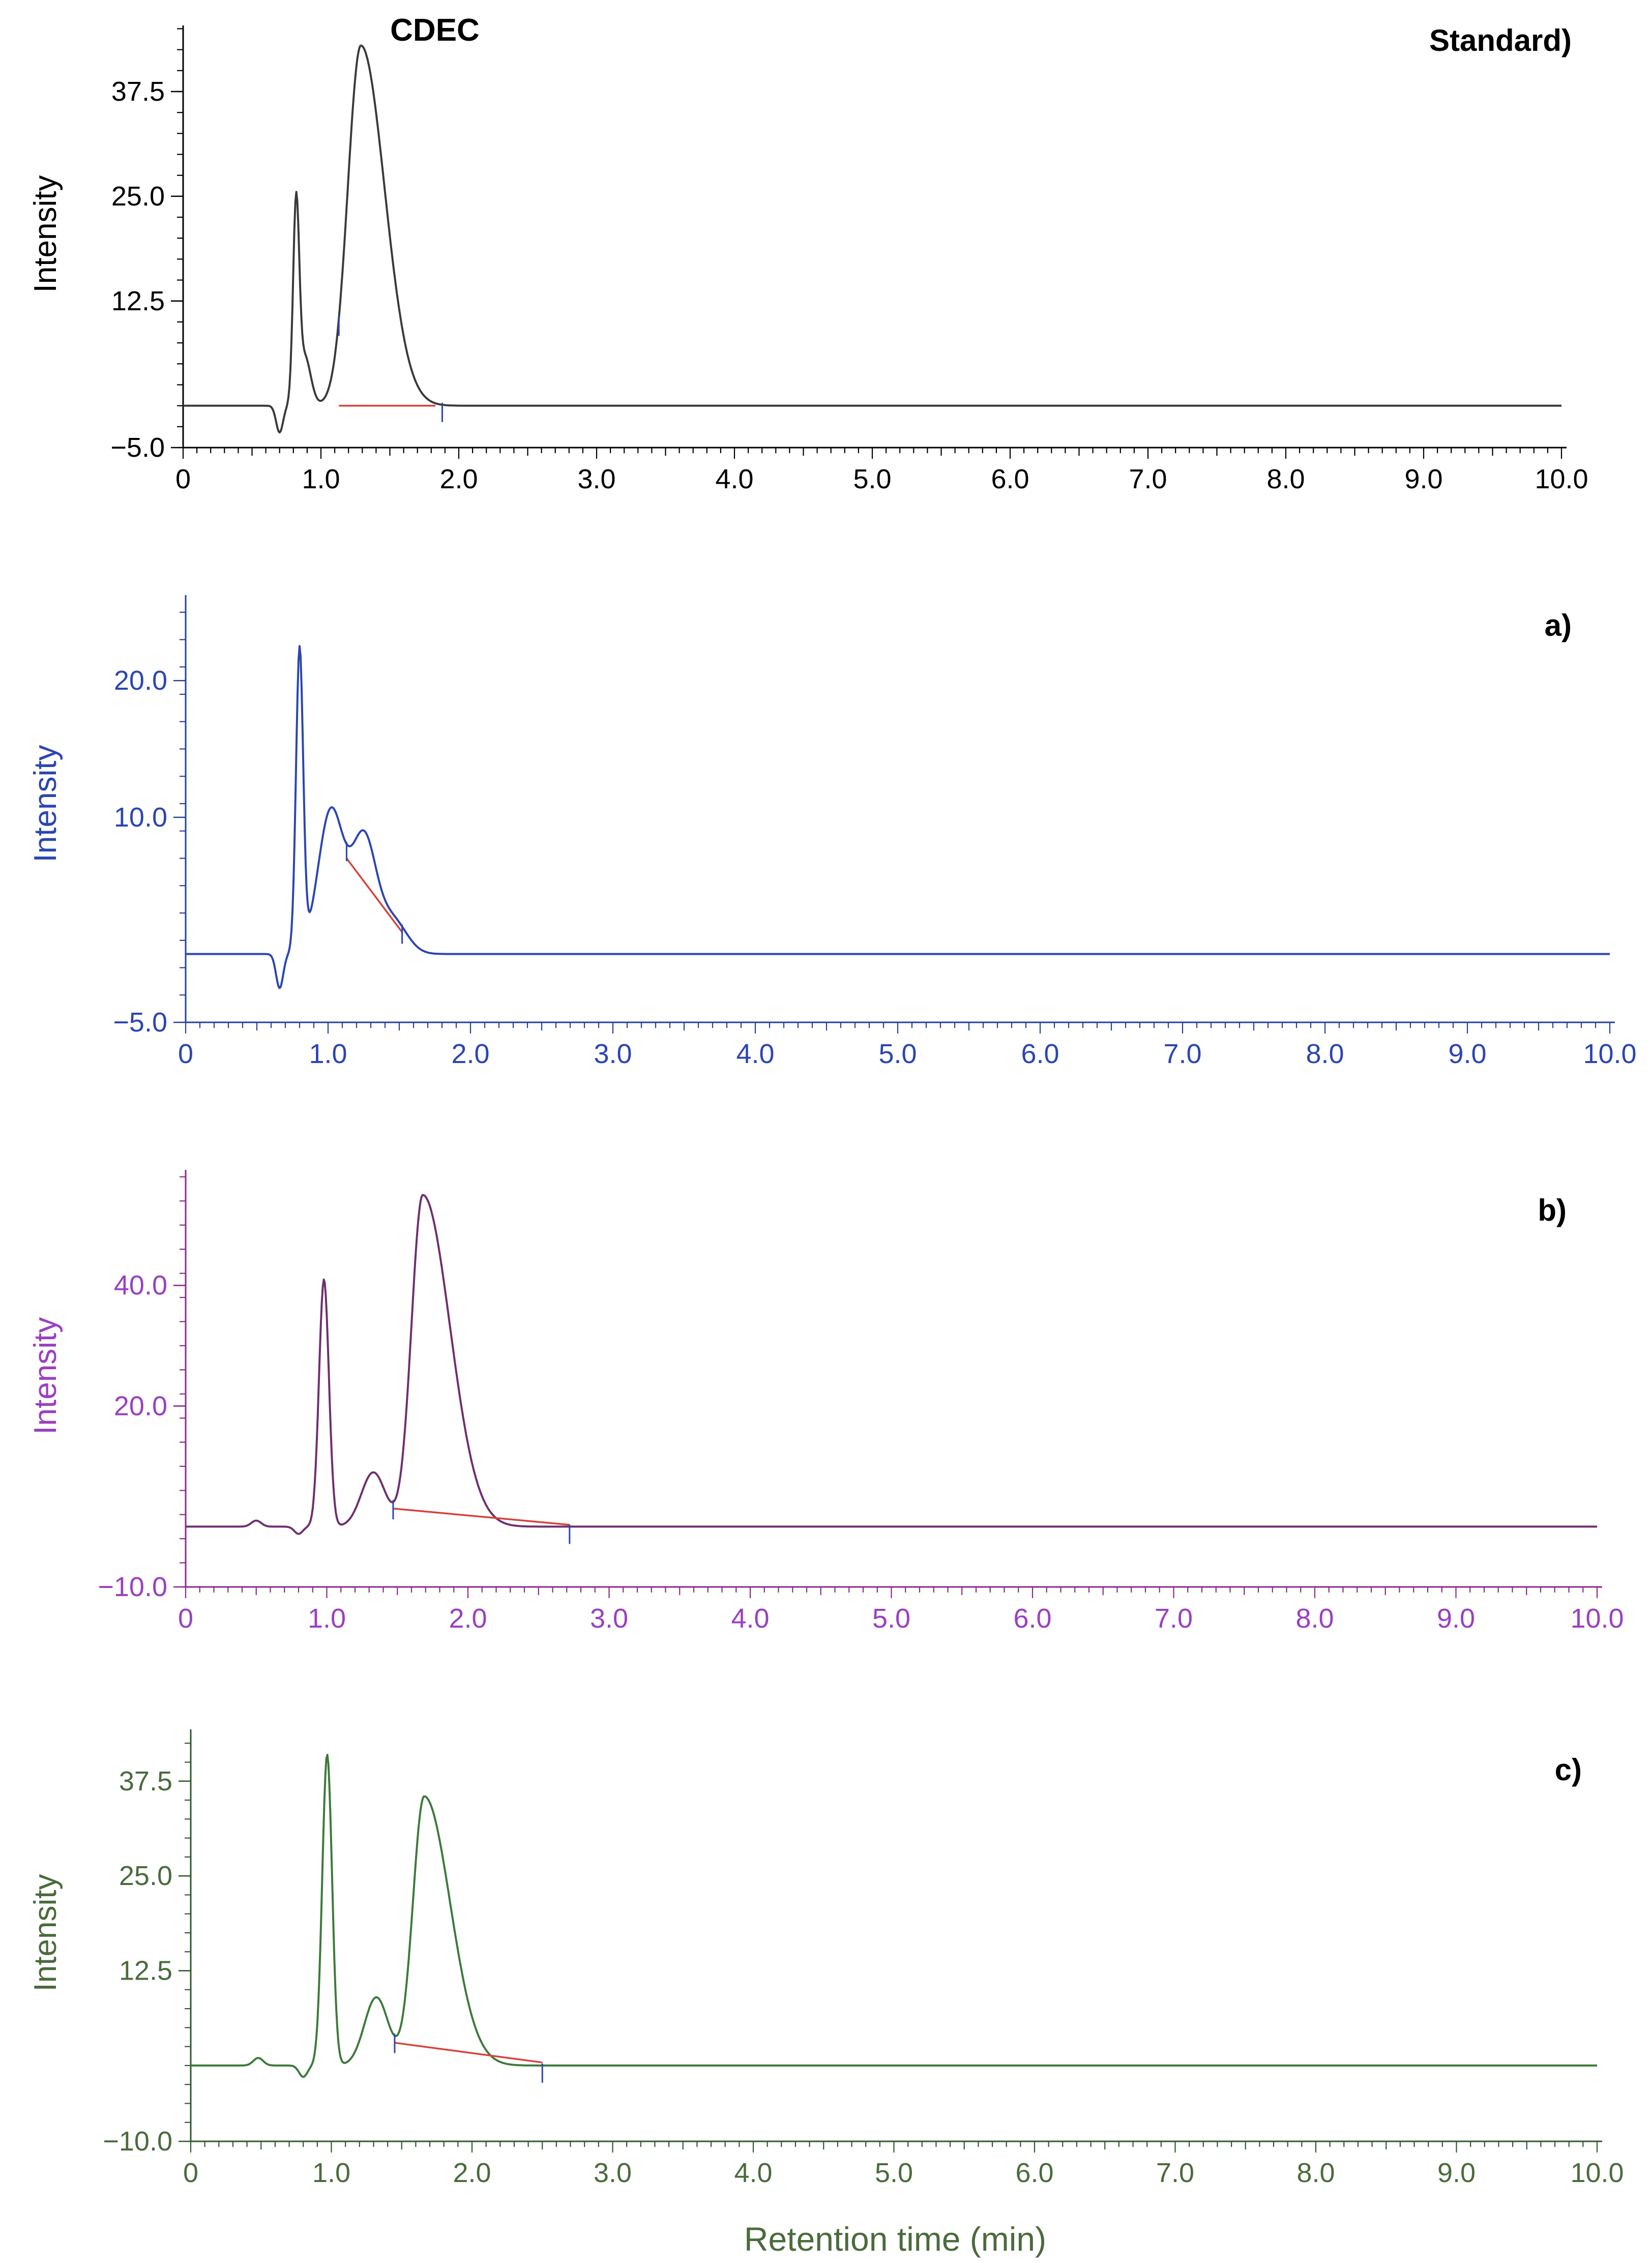 The width and height of the screenshot is (1651, 2268). What do you see at coordinates (1568, 1770) in the screenshot?
I see `panel-c-label: c)` at bounding box center [1568, 1770].